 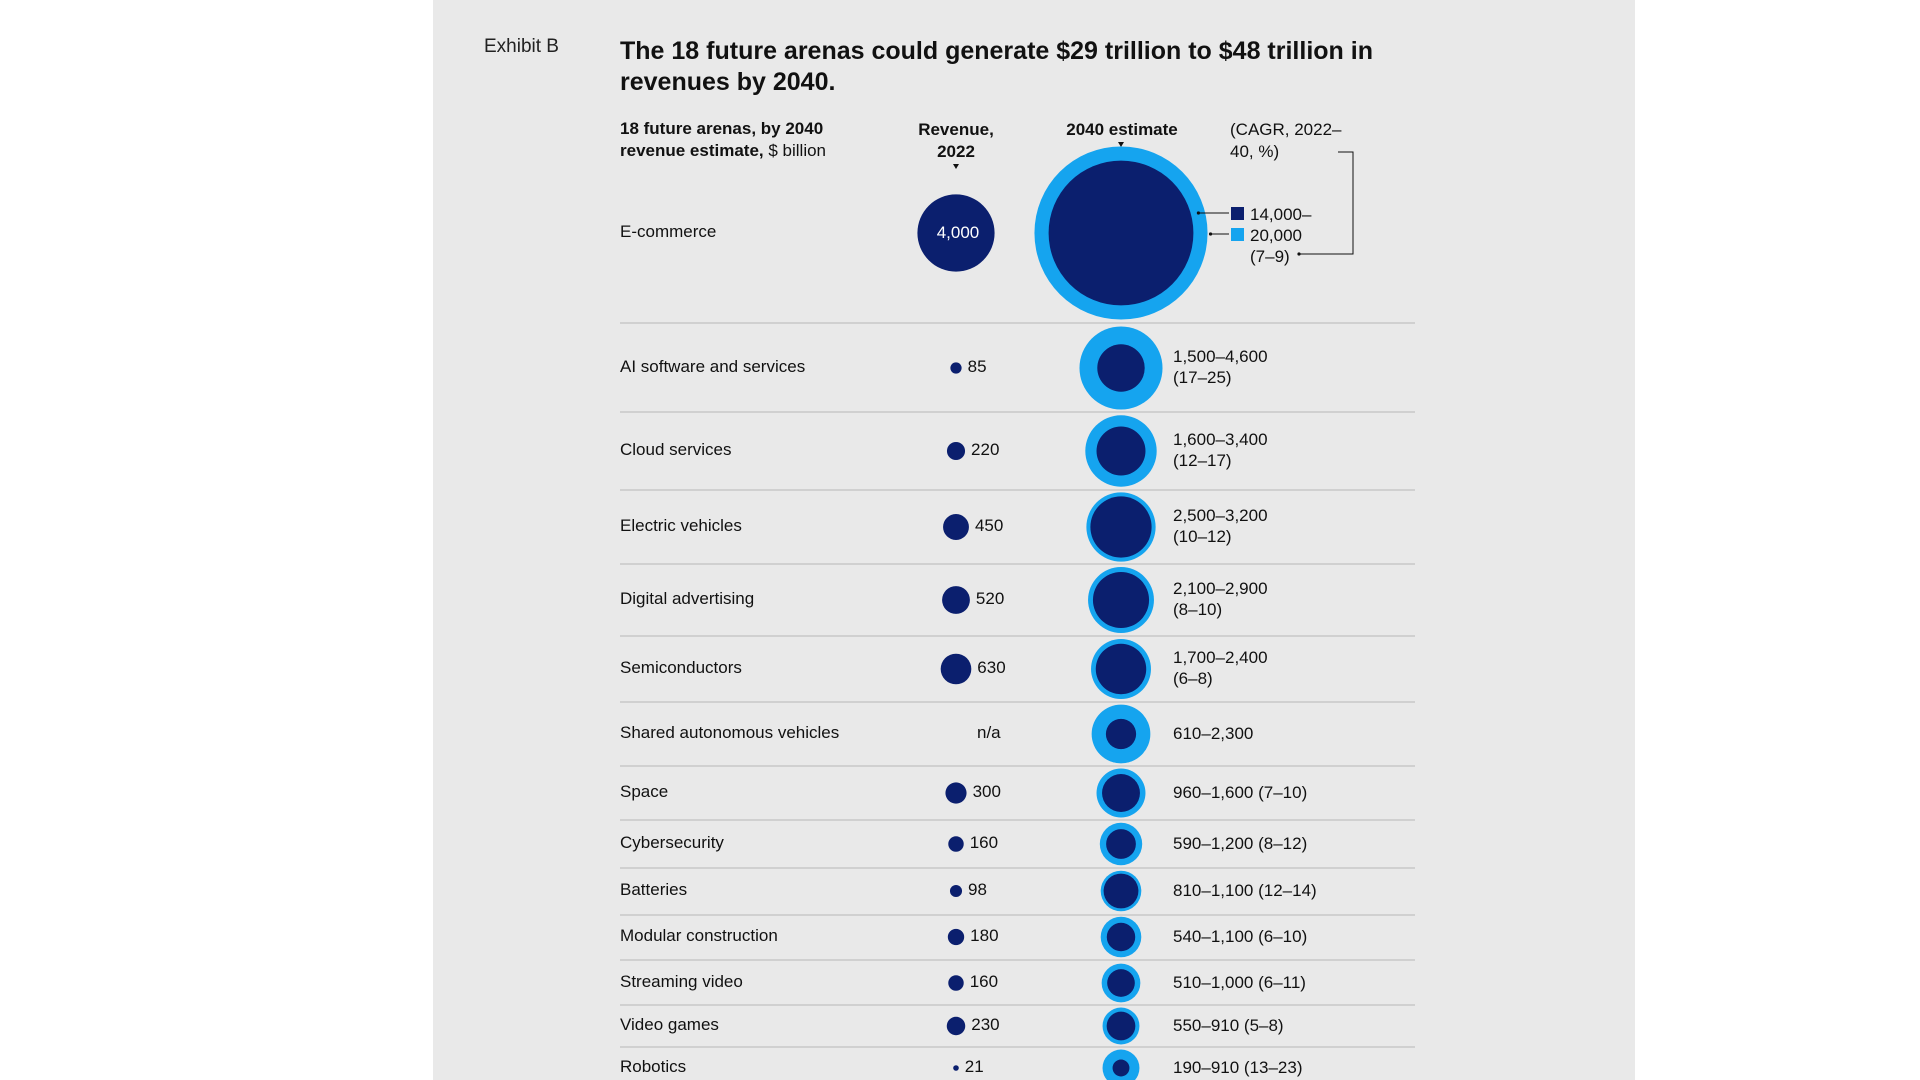 What do you see at coordinates (1121, 368) in the screenshot?
I see `estimate-low-bubble-ai-software-and-services` at bounding box center [1121, 368].